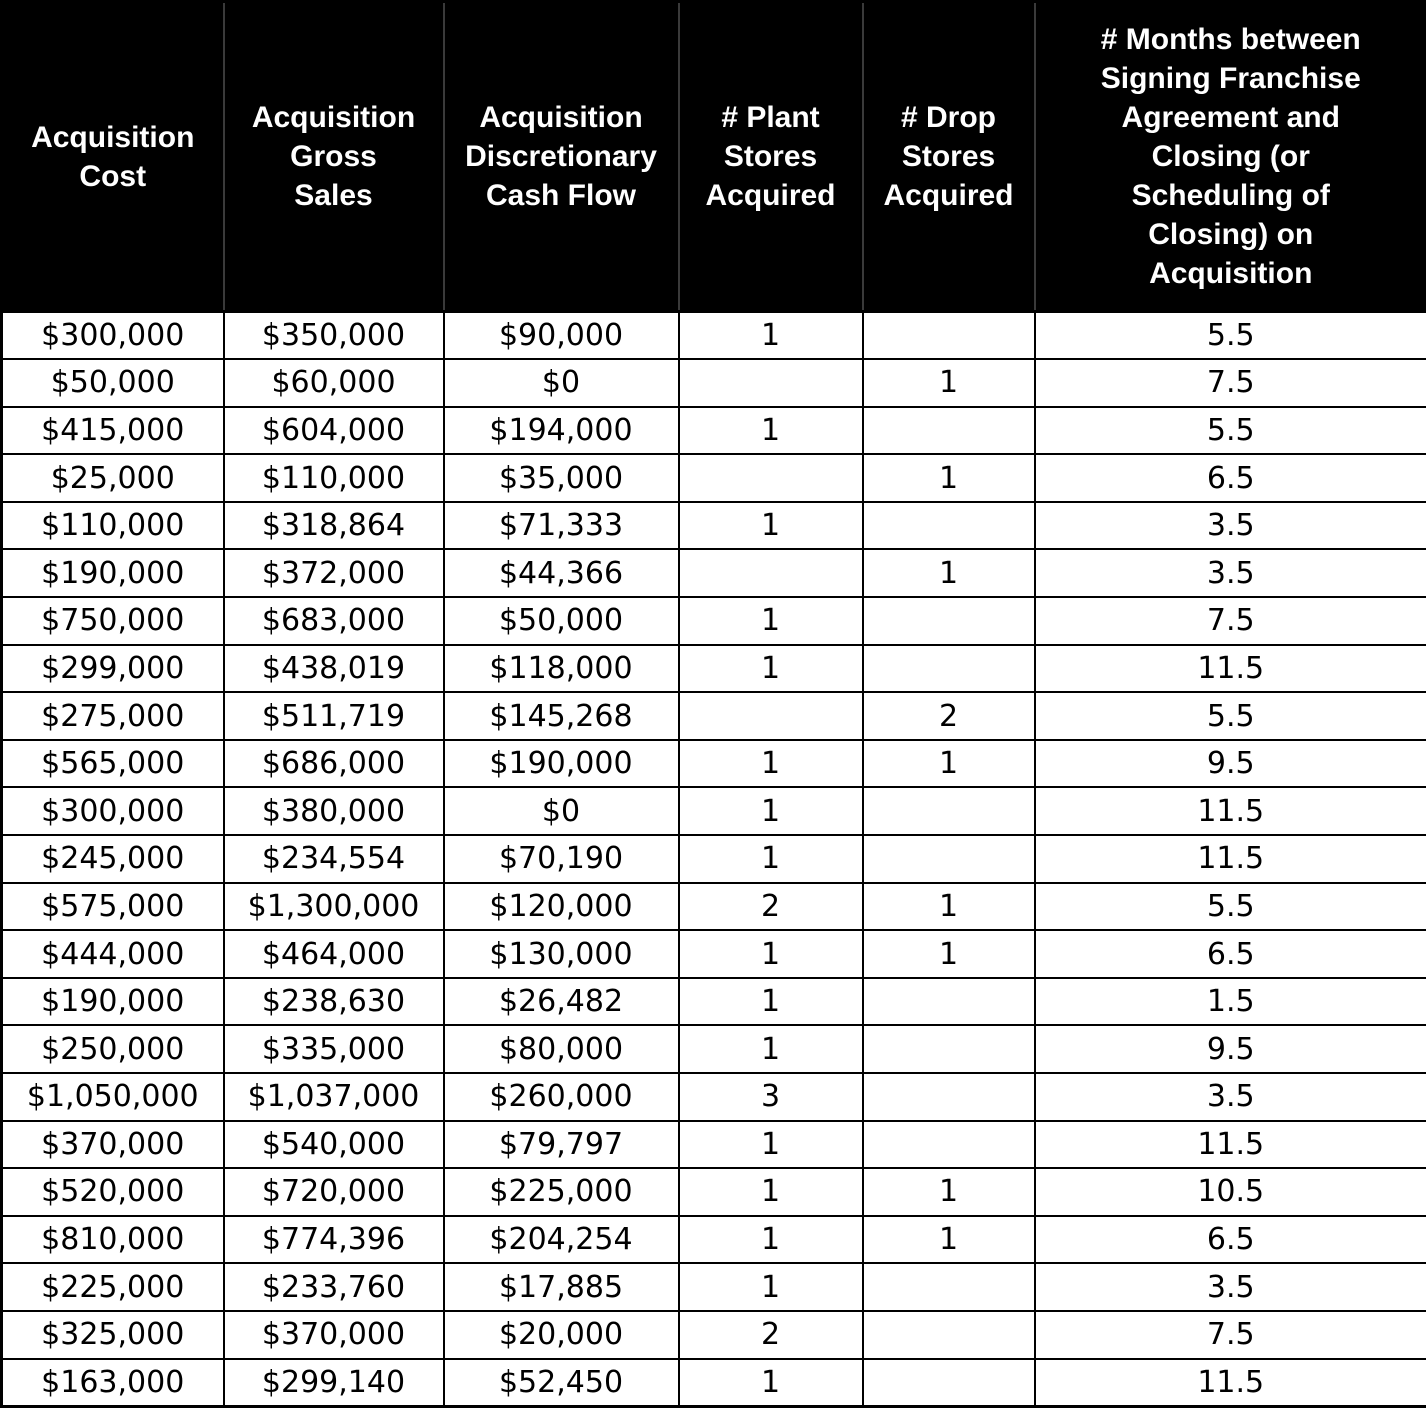  Describe the element at coordinates (561, 668) in the screenshot. I see `table-cell: $118,000` at that location.